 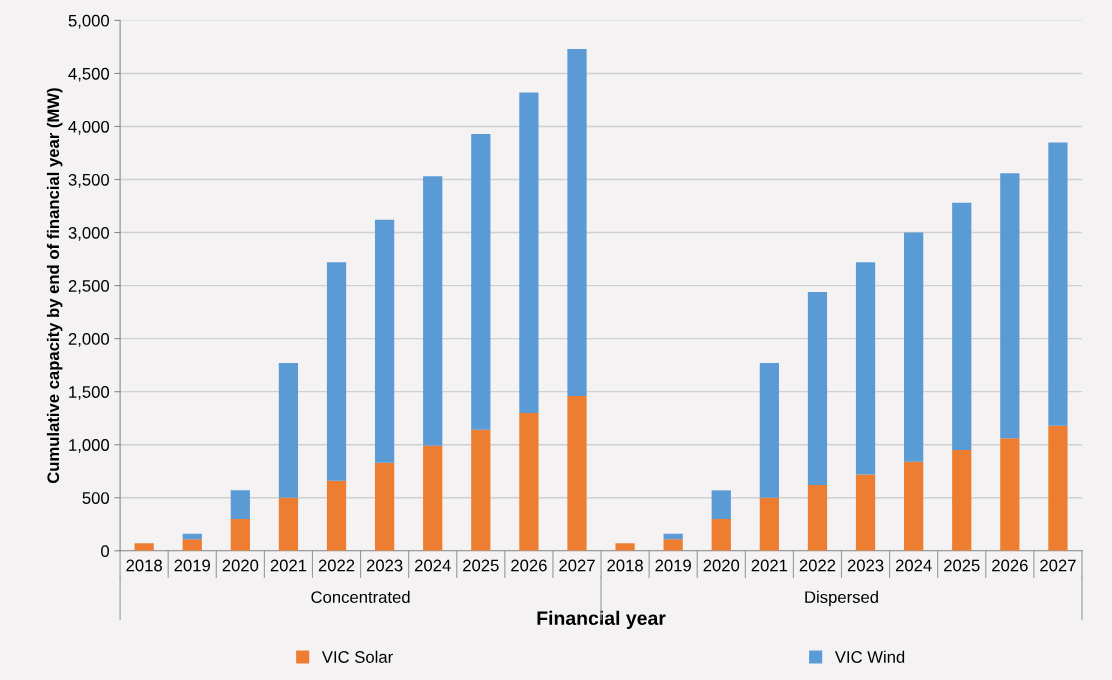 What do you see at coordinates (841, 598) in the screenshot?
I see `text: Dispersed` at bounding box center [841, 598].